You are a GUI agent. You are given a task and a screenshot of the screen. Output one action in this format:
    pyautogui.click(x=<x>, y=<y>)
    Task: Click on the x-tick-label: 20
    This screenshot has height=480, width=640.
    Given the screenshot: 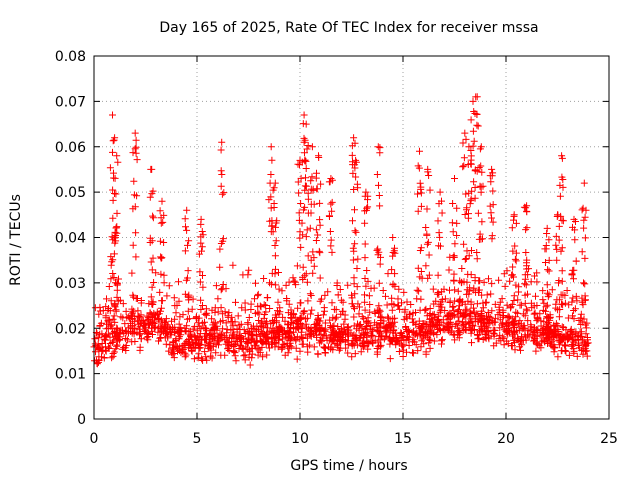 What is the action you would take?
    pyautogui.click(x=506, y=439)
    